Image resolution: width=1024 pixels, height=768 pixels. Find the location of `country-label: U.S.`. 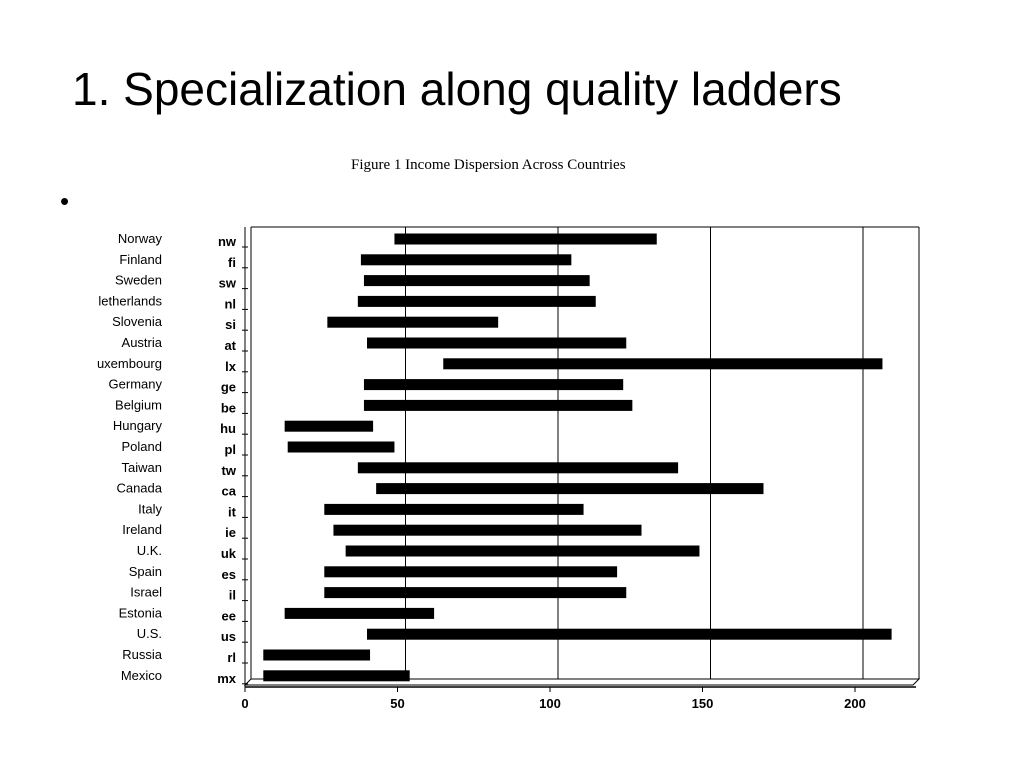

country-label: U.S. is located at coordinates (149, 633).